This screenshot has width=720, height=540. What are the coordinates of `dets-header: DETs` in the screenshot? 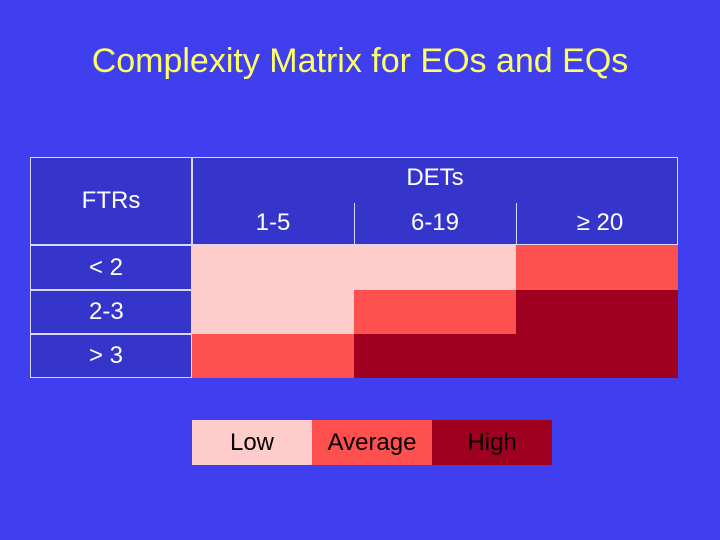 It's located at (435, 177).